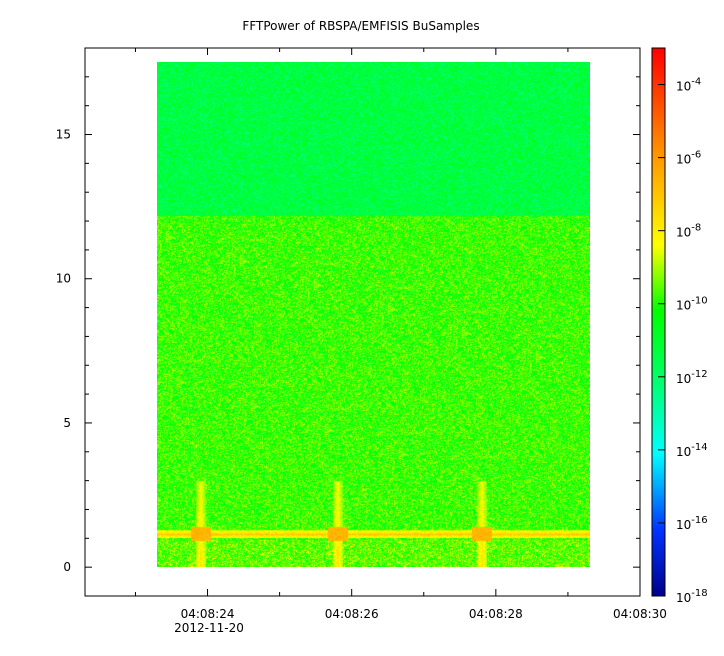 The height and width of the screenshot is (656, 724). What do you see at coordinates (360, 26) in the screenshot?
I see `chart-title: FFTPower of RBSPA/EMFISIS BuSamples` at bounding box center [360, 26].